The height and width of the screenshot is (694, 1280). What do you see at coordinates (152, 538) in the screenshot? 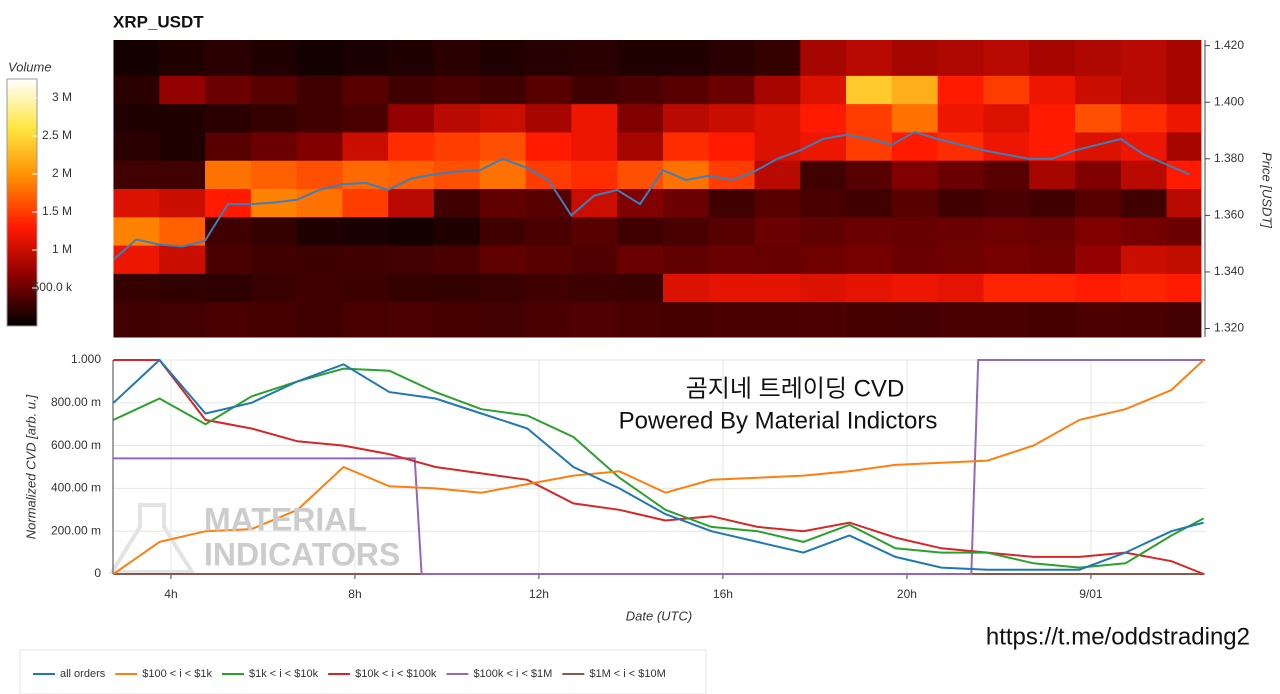
I see `watermark-logo` at bounding box center [152, 538].